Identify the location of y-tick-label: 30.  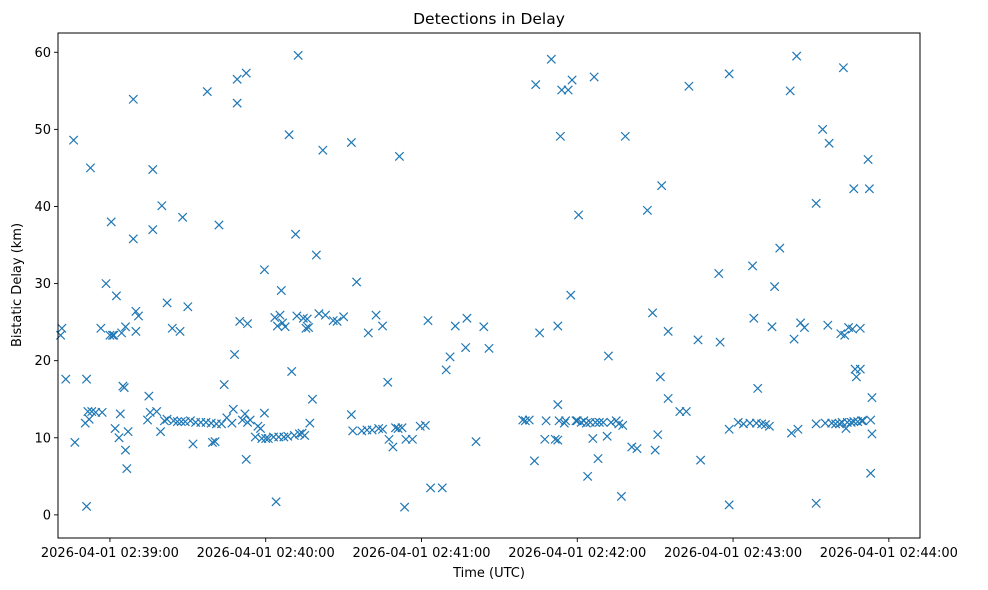
(42, 284).